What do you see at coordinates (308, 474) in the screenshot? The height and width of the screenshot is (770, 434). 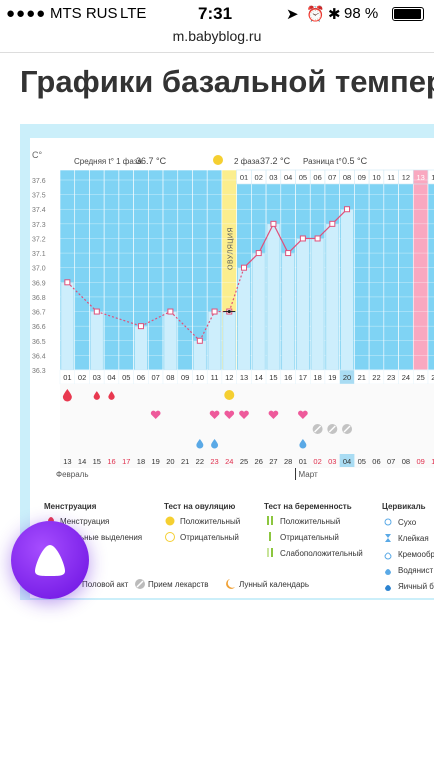 I see `month-label: Март` at bounding box center [308, 474].